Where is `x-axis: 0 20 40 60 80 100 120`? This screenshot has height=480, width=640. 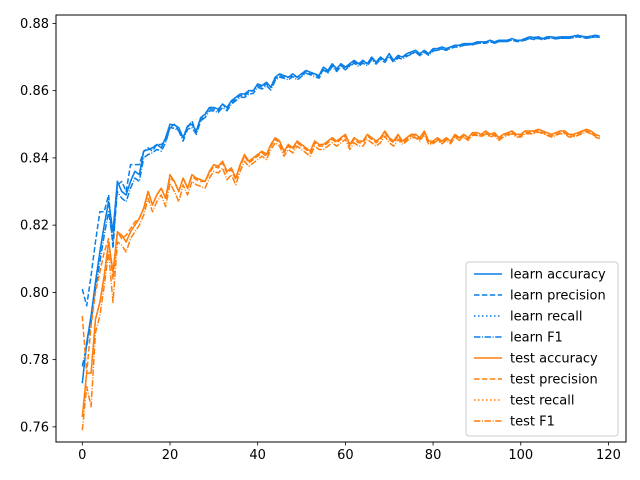
x-axis: 0 20 40 60 80 100 120 is located at coordinates (349, 452).